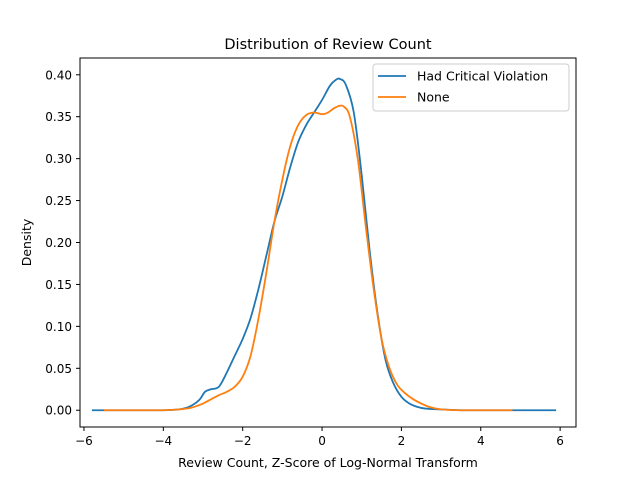 This screenshot has width=640, height=480. Describe the element at coordinates (58, 285) in the screenshot. I see `y-tick-label: 0.15` at that location.